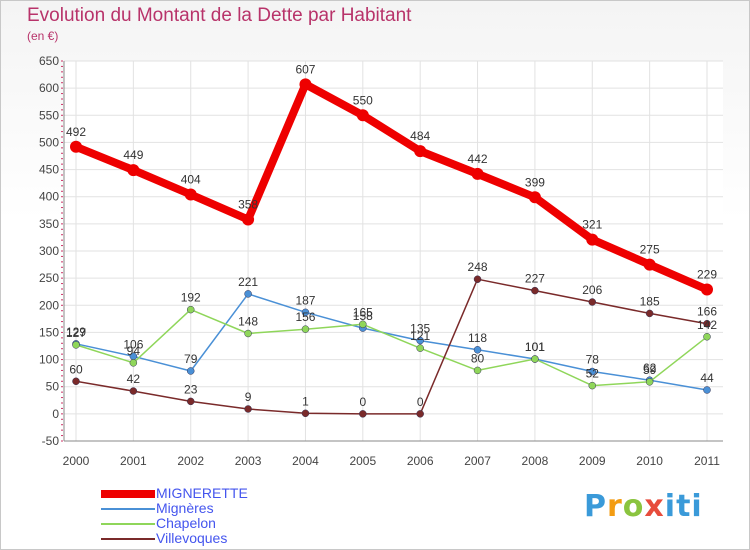  What do you see at coordinates (128, 509) in the screenshot?
I see `legend-swatch-migneres` at bounding box center [128, 509].